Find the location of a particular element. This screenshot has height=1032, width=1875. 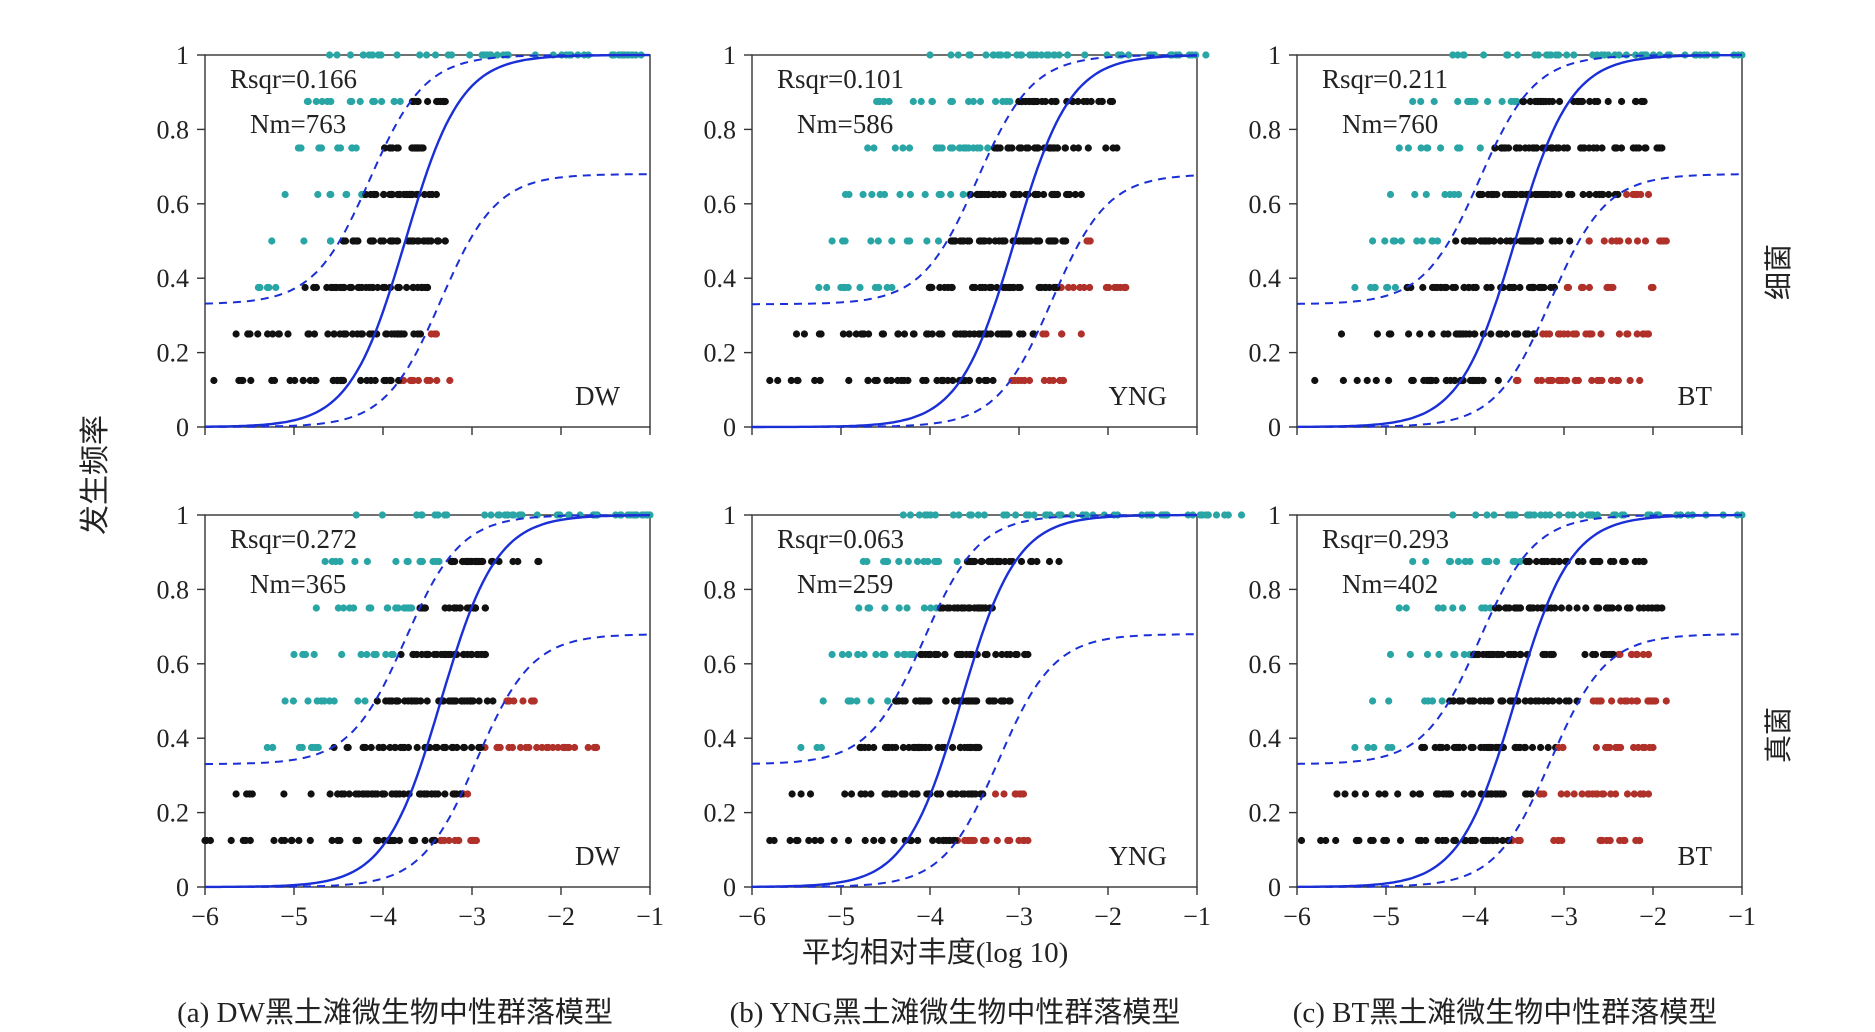

x-tick-label: −4 is located at coordinates (930, 916).